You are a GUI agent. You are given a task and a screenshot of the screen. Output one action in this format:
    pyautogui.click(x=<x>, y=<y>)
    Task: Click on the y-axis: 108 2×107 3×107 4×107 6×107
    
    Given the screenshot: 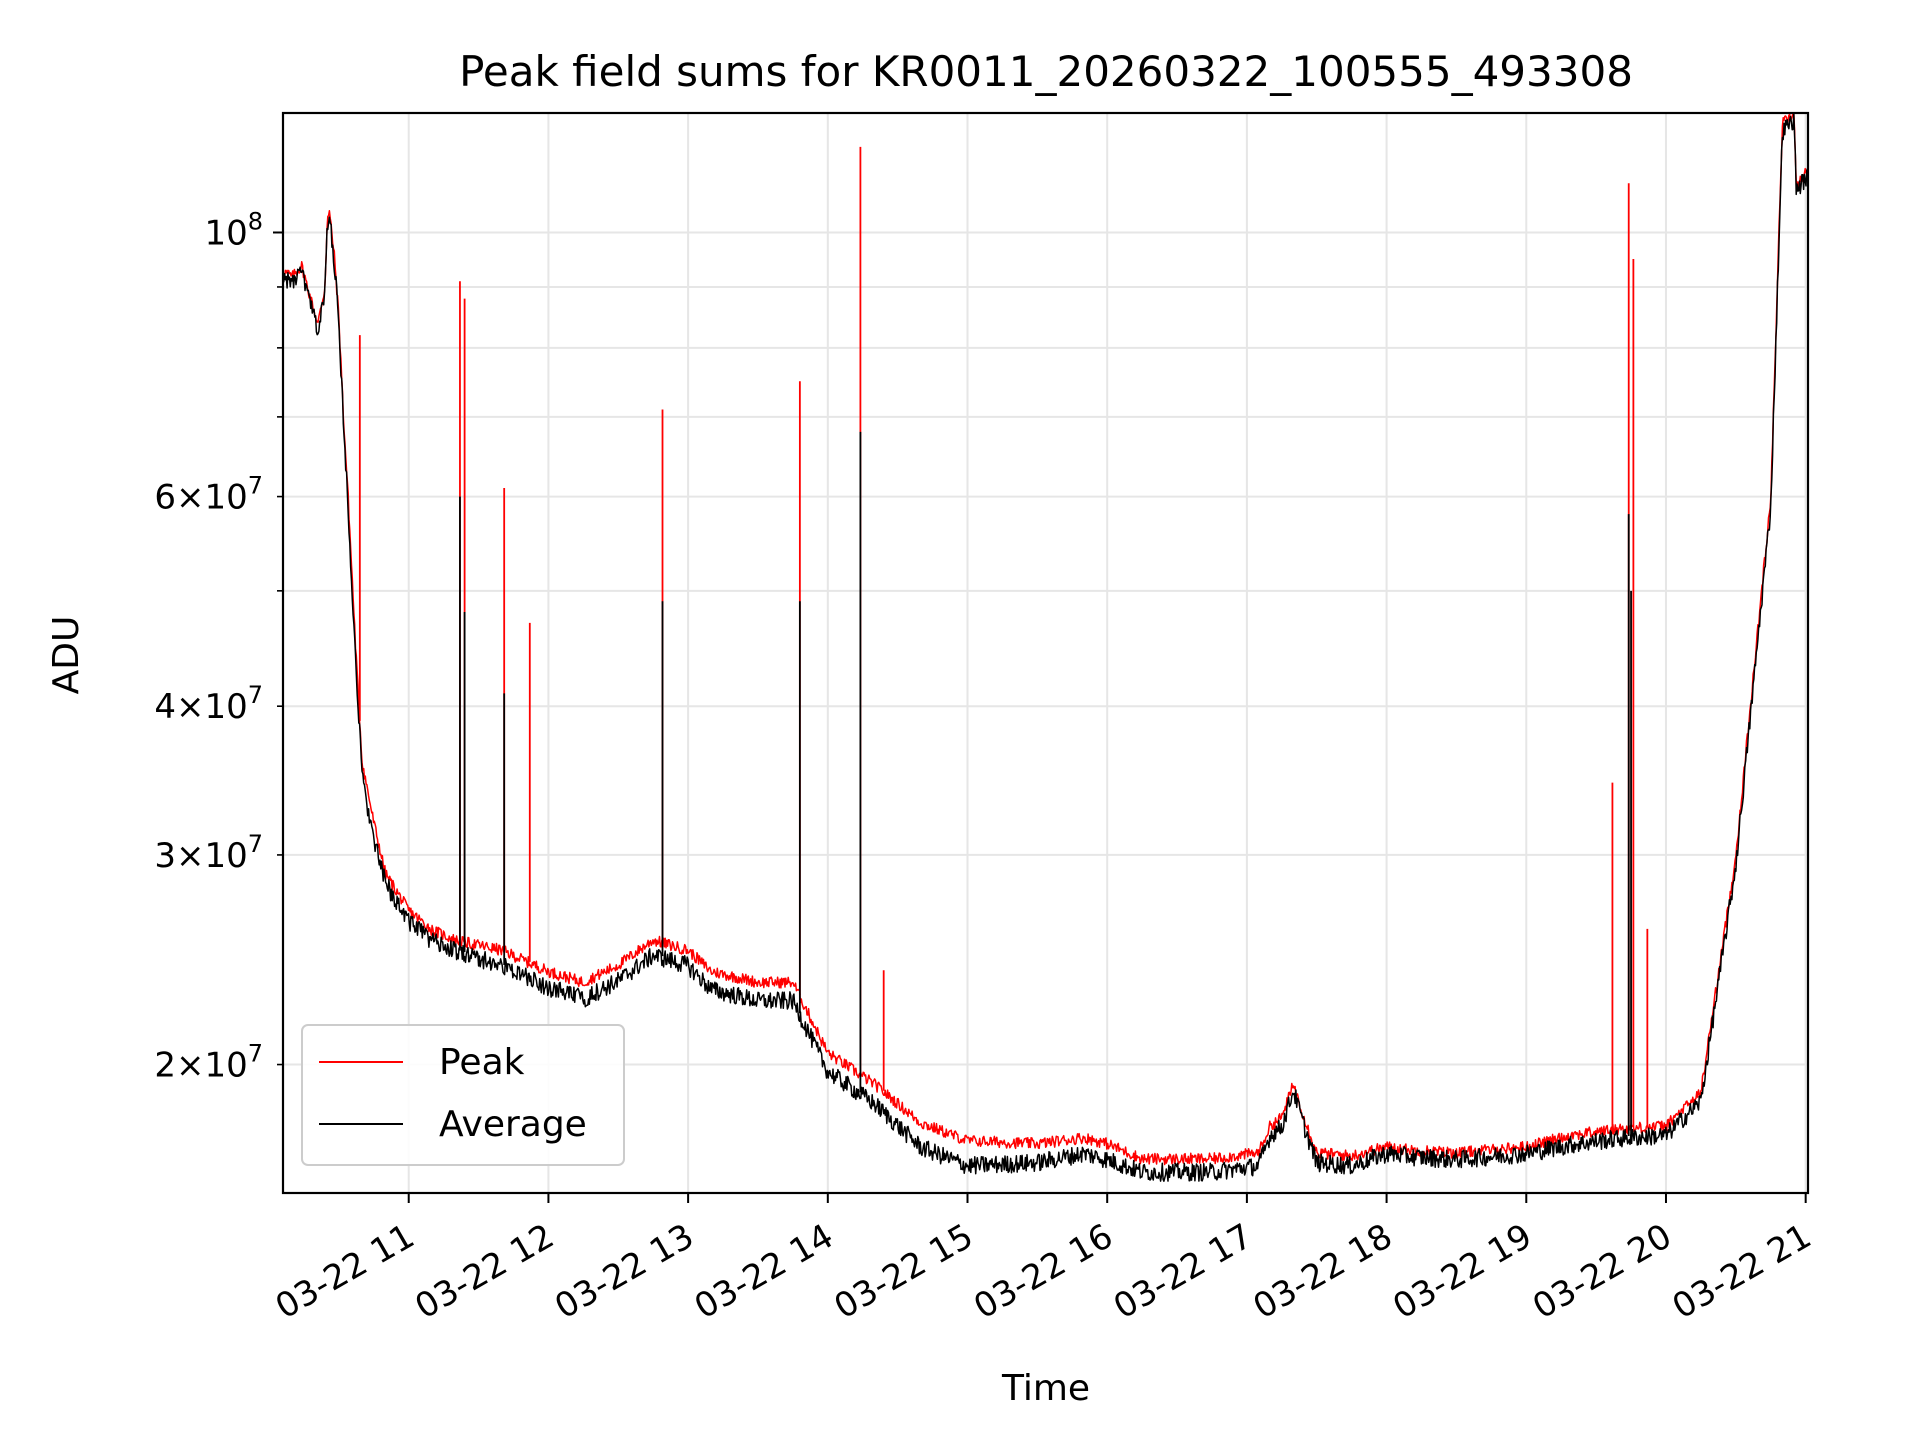 What is the action you would take?
    pyautogui.click(x=218, y=646)
    